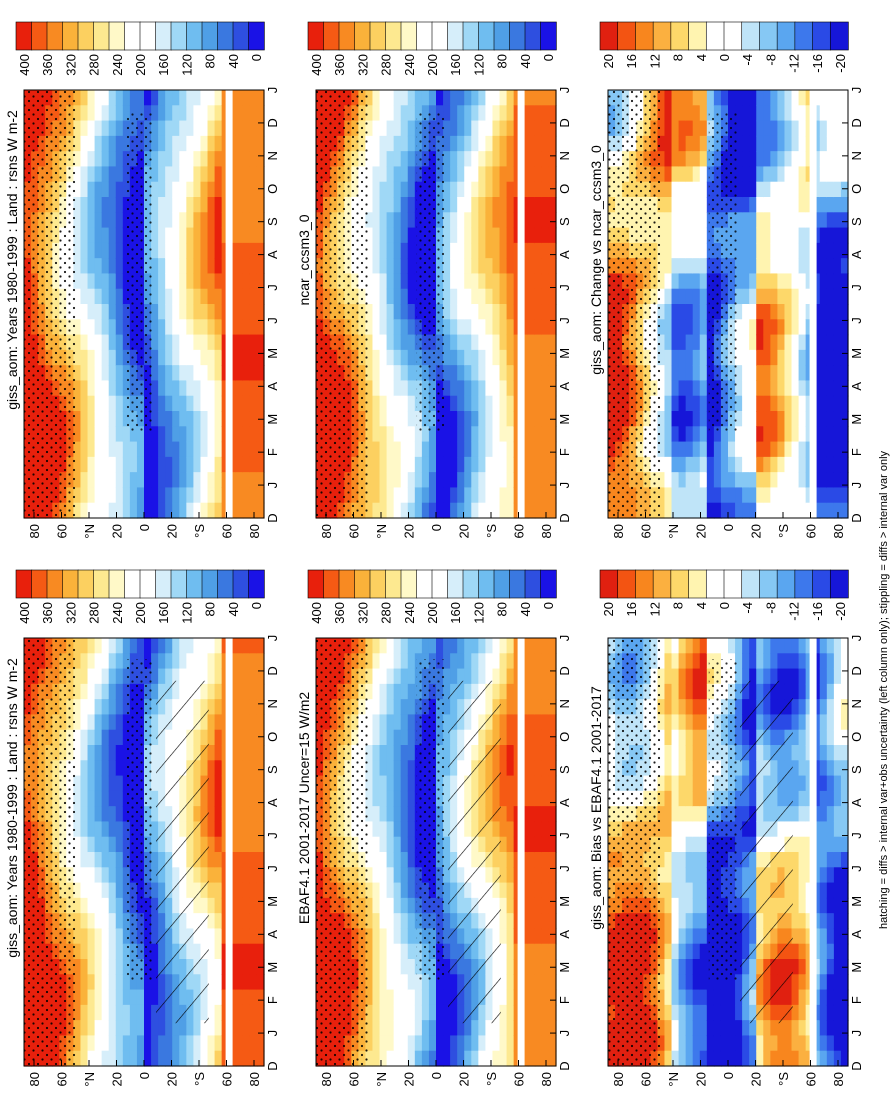  Describe the element at coordinates (455, 65) in the screenshot. I see `colorbar-label: 160` at that location.